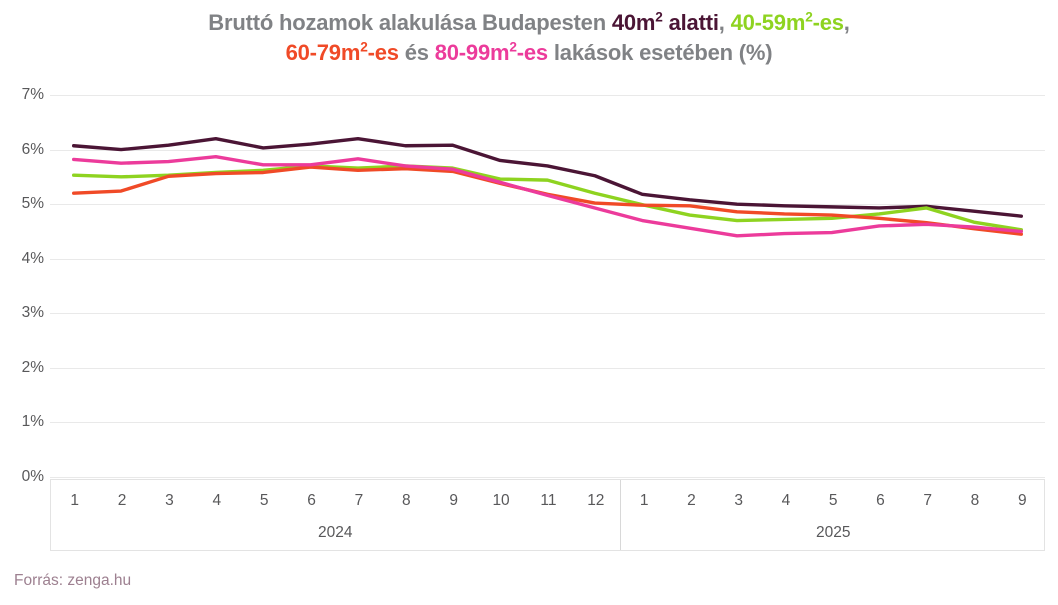 Image resolution: width=1058 pixels, height=605 pixels. I want to click on title-series-1-sup: 2, so click(659, 17).